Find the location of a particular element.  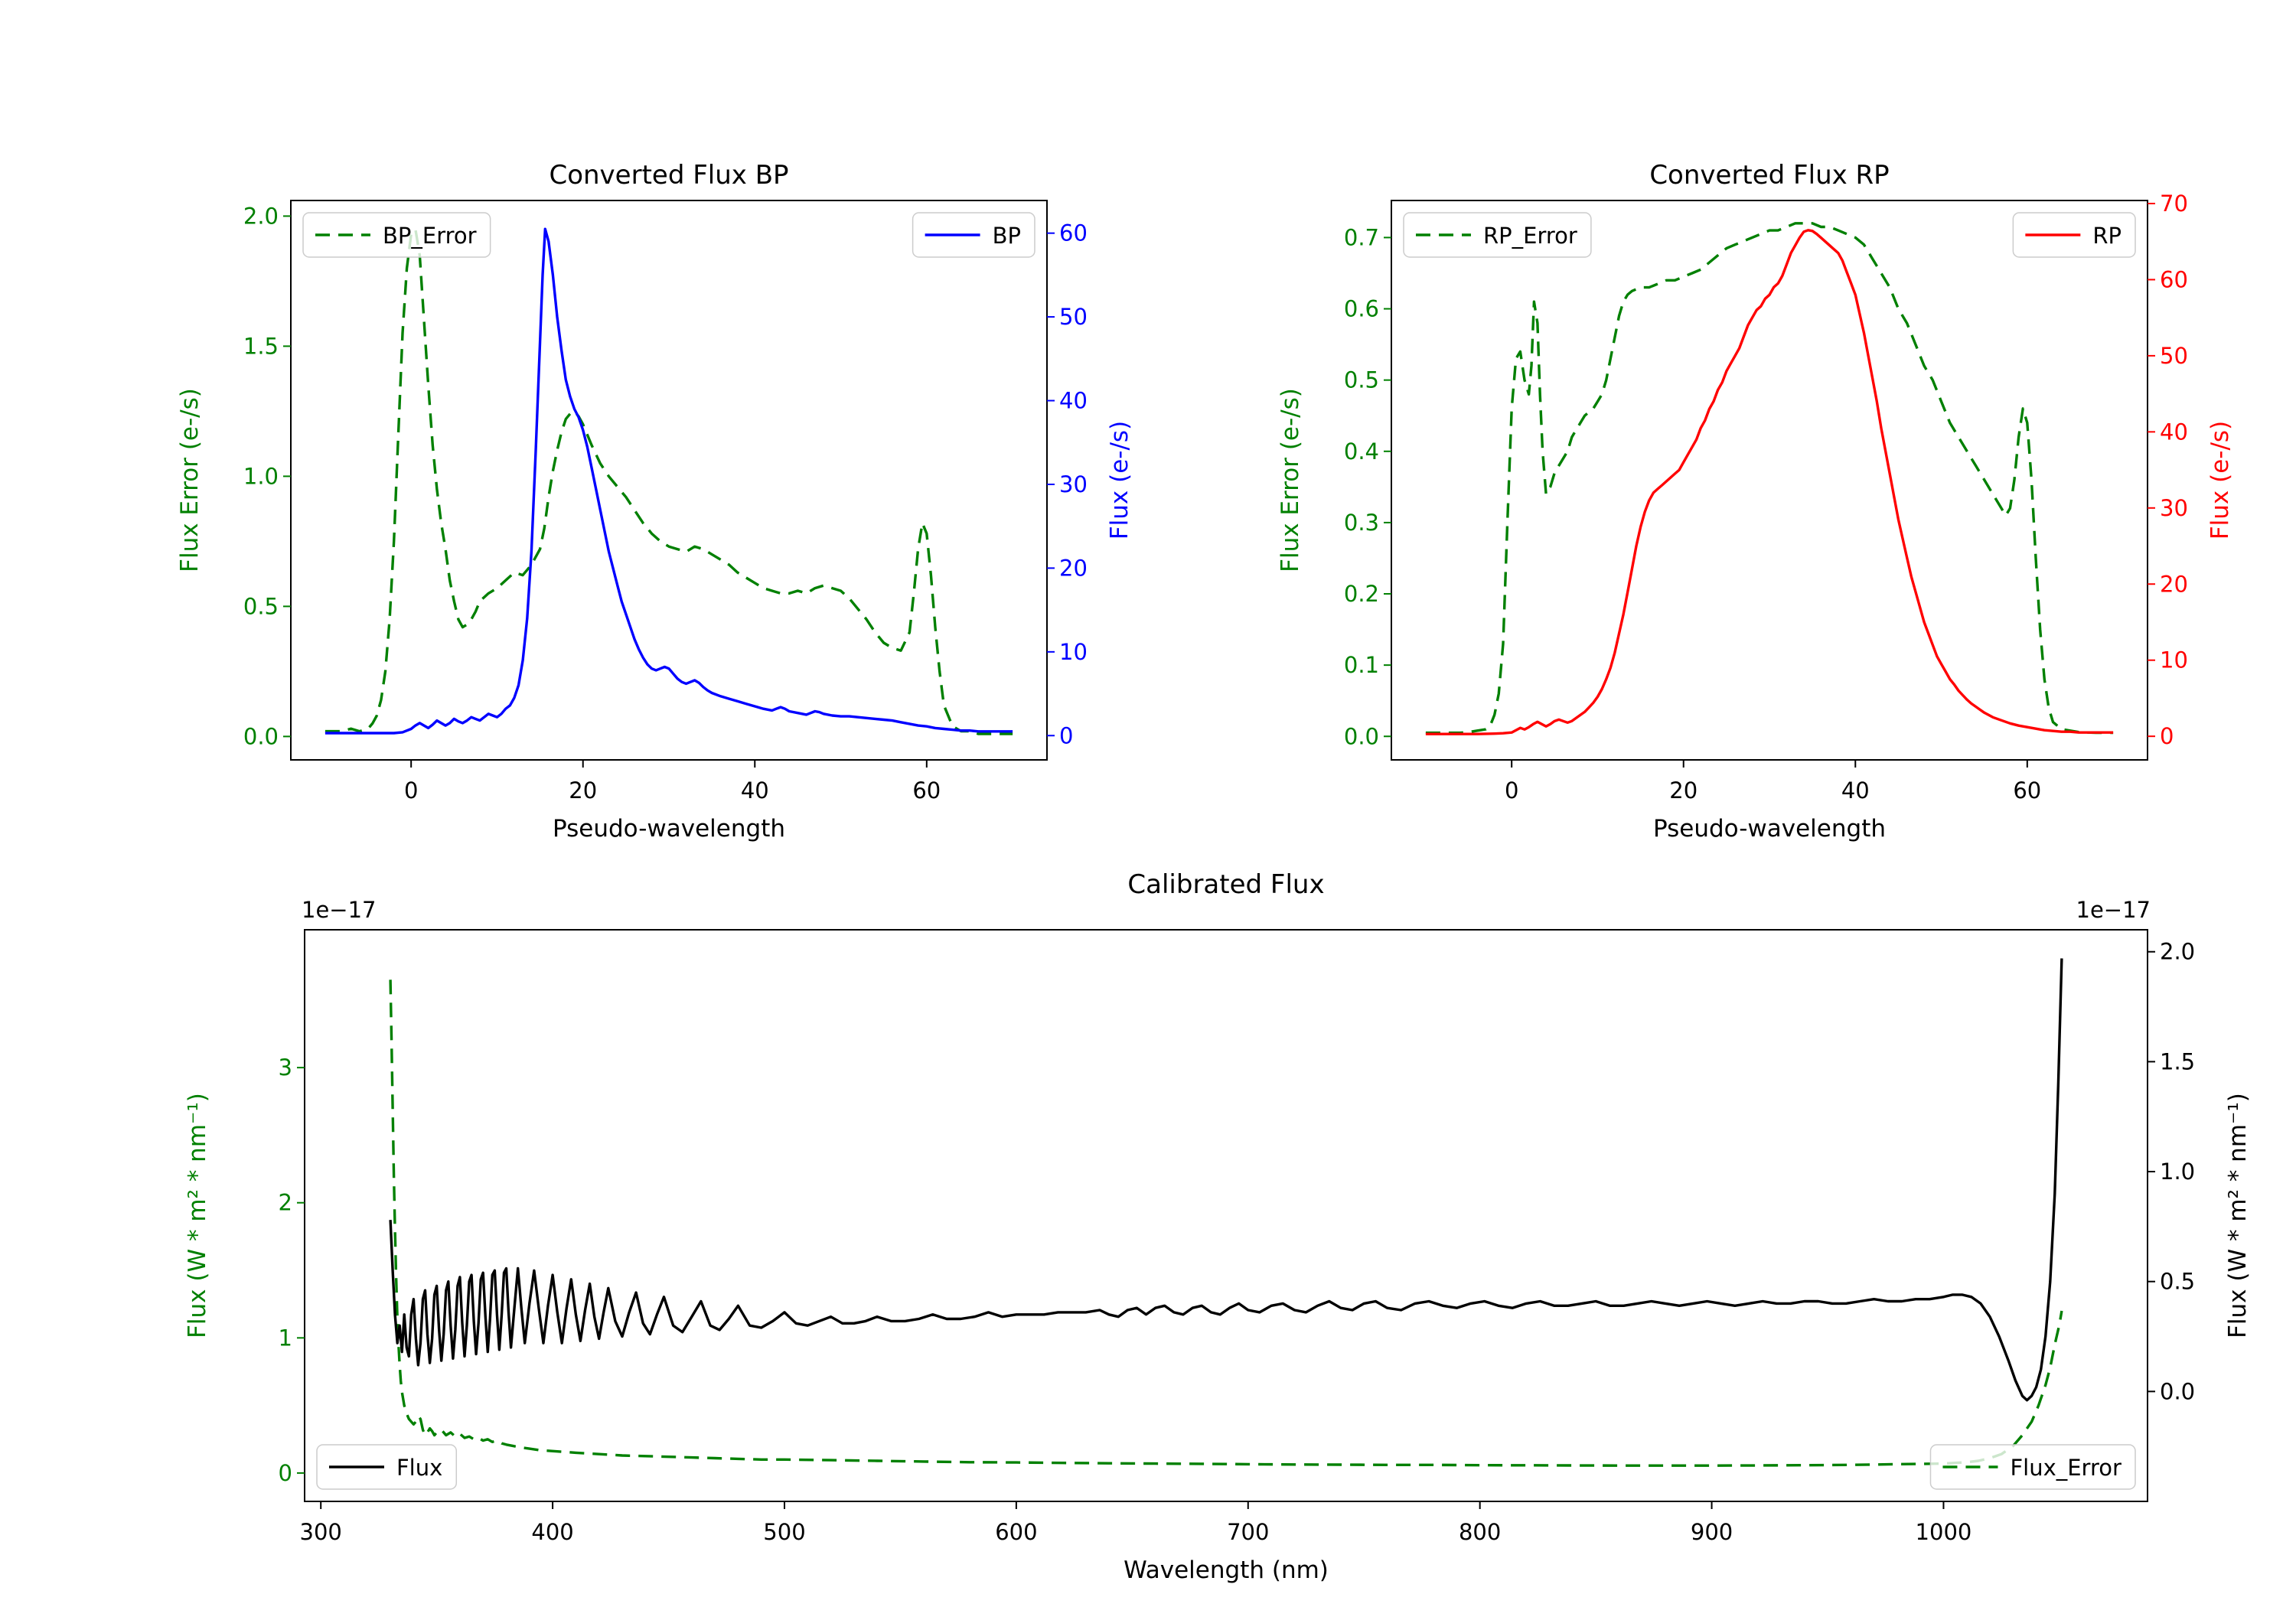

x-tick-label: 500 is located at coordinates (784, 1532).